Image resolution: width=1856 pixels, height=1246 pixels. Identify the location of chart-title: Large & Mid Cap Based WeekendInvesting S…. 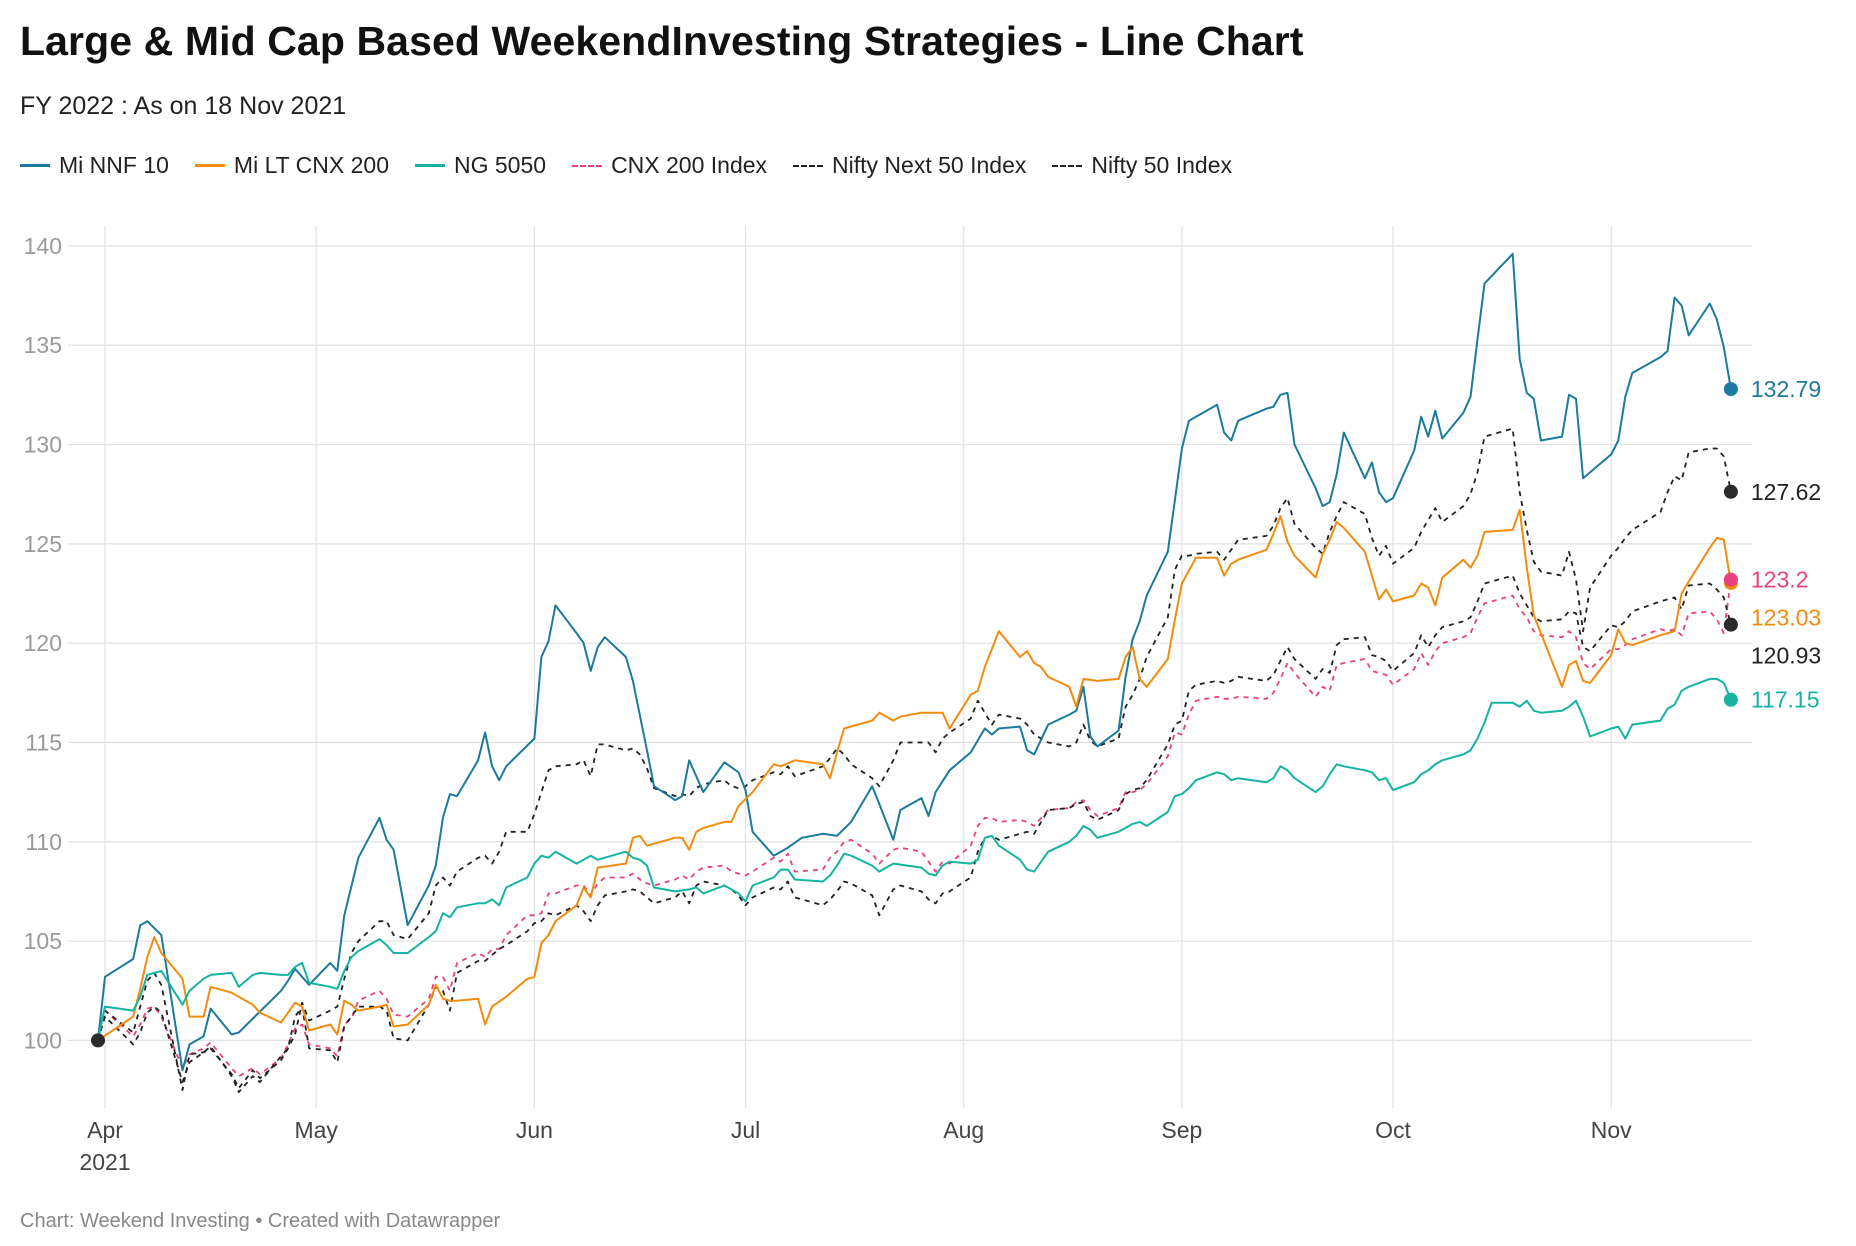
(662, 41).